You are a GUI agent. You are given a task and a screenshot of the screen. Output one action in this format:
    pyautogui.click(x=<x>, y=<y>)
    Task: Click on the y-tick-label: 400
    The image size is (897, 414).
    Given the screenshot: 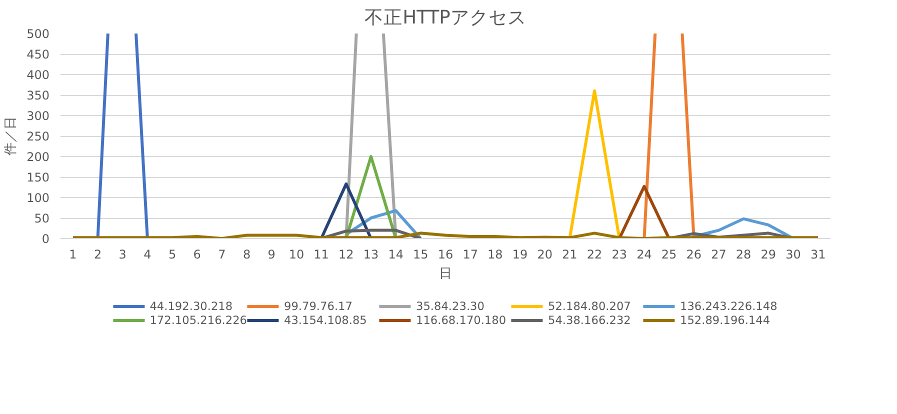 What is the action you would take?
    pyautogui.click(x=38, y=75)
    